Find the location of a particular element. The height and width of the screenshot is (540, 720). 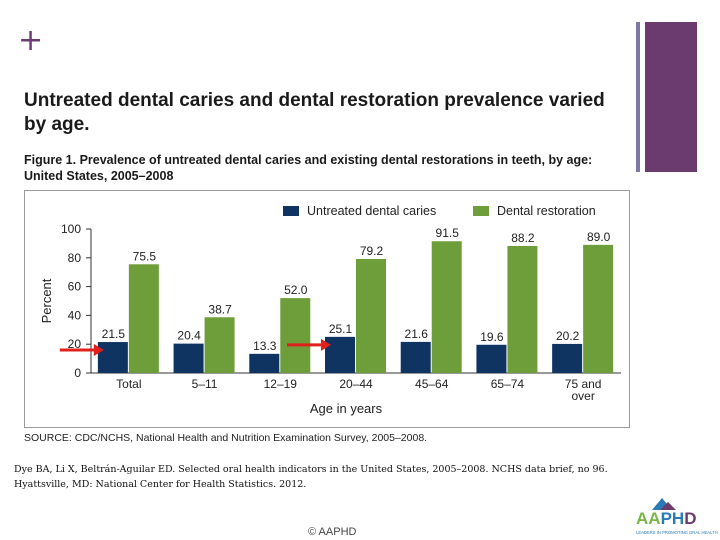

y-tick-label: 40 is located at coordinates (75, 315).